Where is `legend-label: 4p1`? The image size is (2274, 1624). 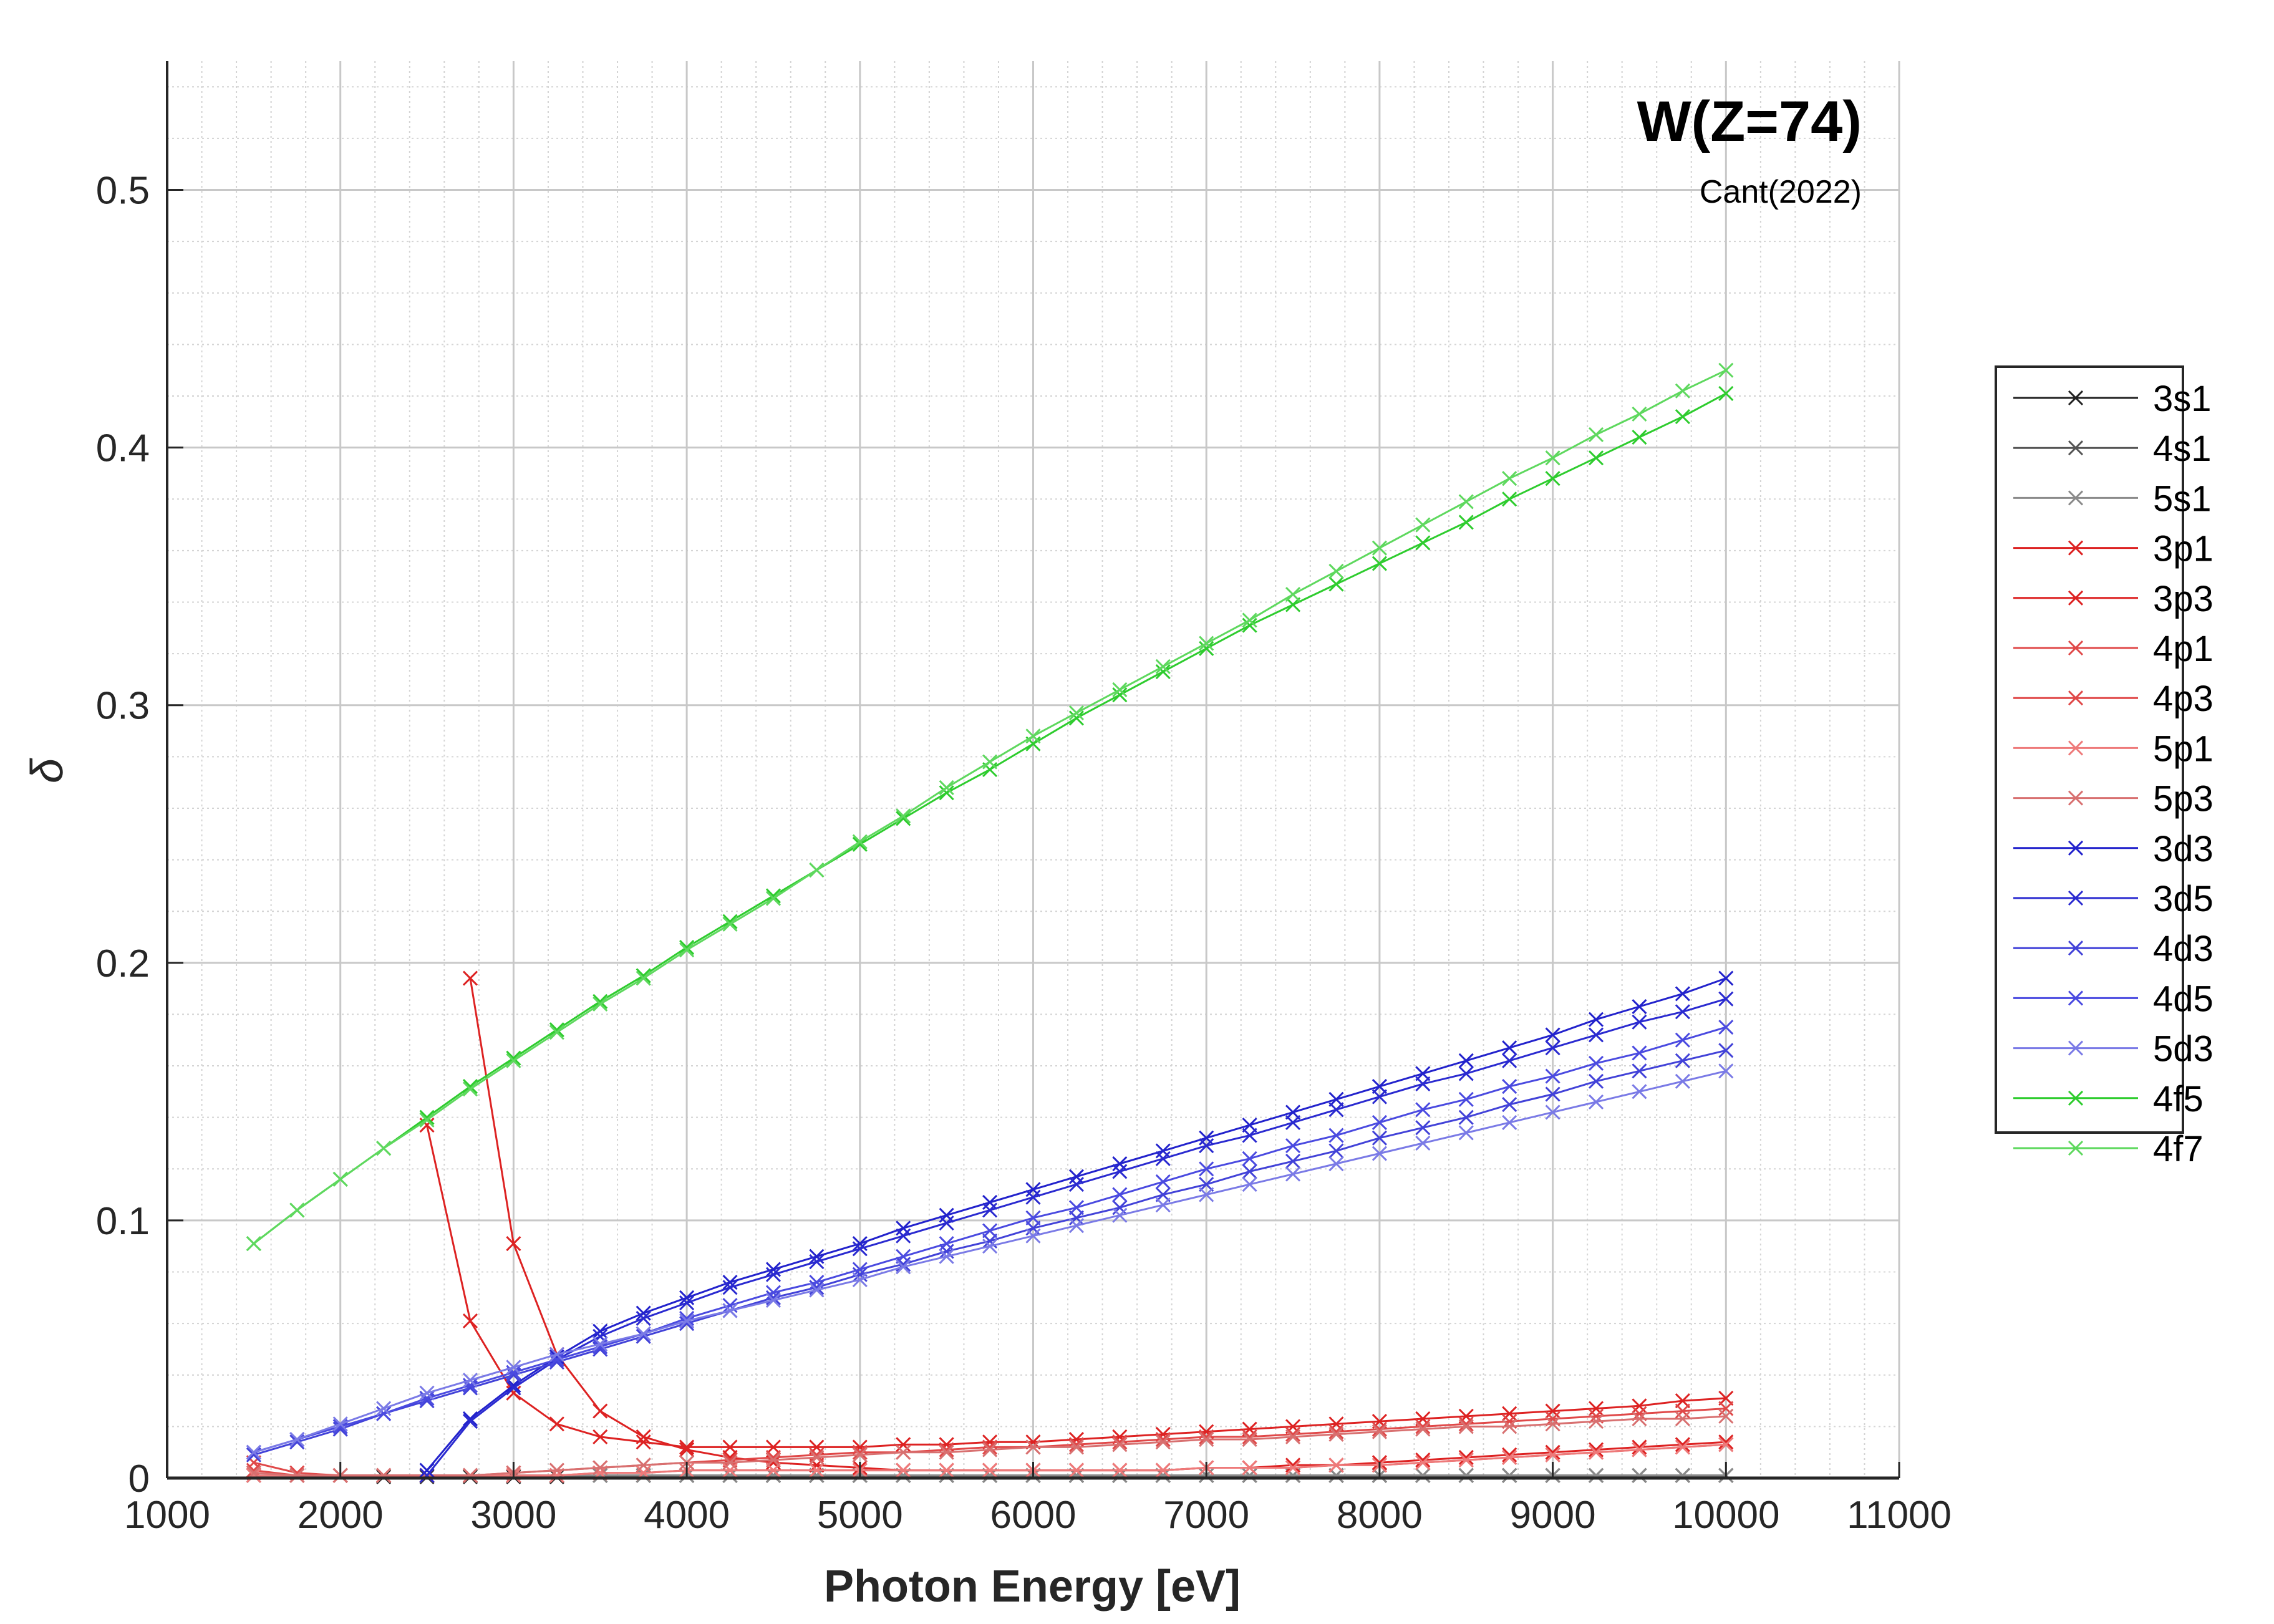
legend-label: 4p1 is located at coordinates (2183, 649).